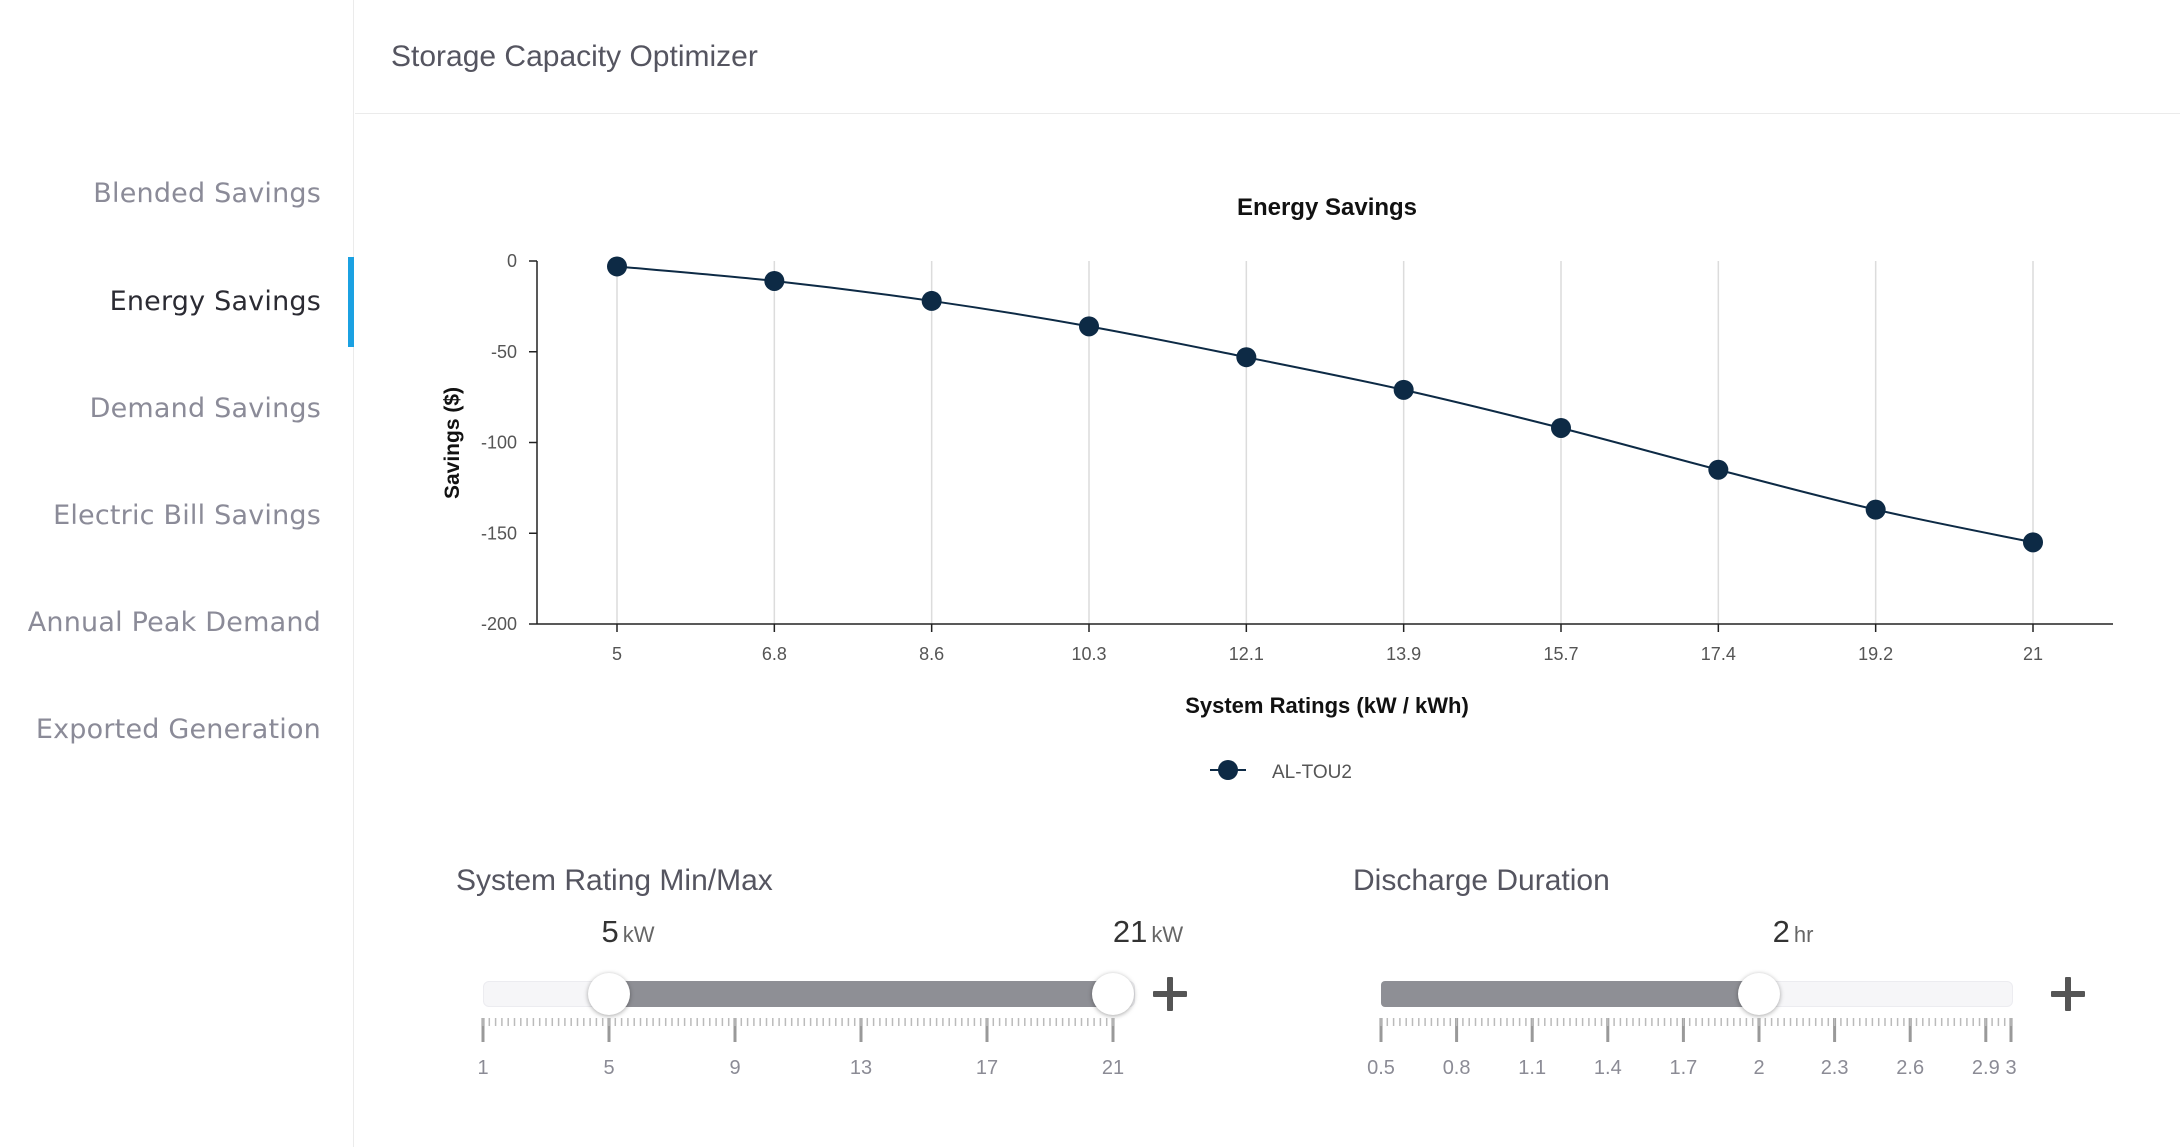  Describe the element at coordinates (774, 654) in the screenshot. I see `chart-x-tick-label: 6.8` at that location.